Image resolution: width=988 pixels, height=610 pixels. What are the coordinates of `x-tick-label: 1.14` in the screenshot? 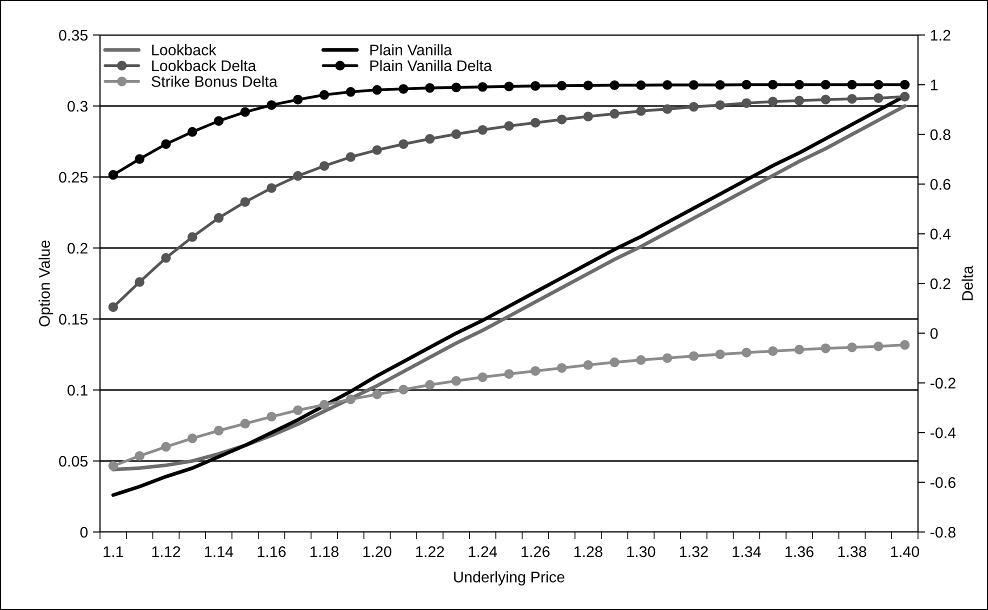 It's located at (219, 551).